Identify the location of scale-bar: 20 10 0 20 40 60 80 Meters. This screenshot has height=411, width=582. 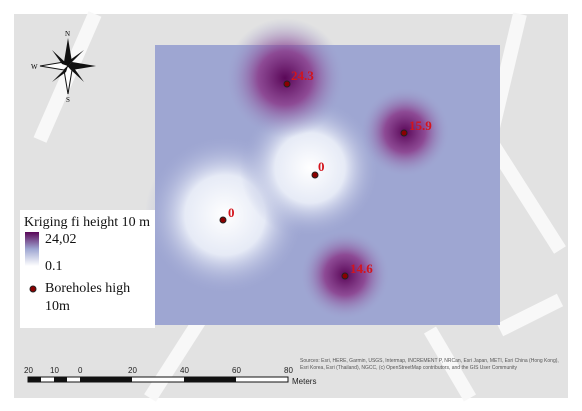
(170, 376).